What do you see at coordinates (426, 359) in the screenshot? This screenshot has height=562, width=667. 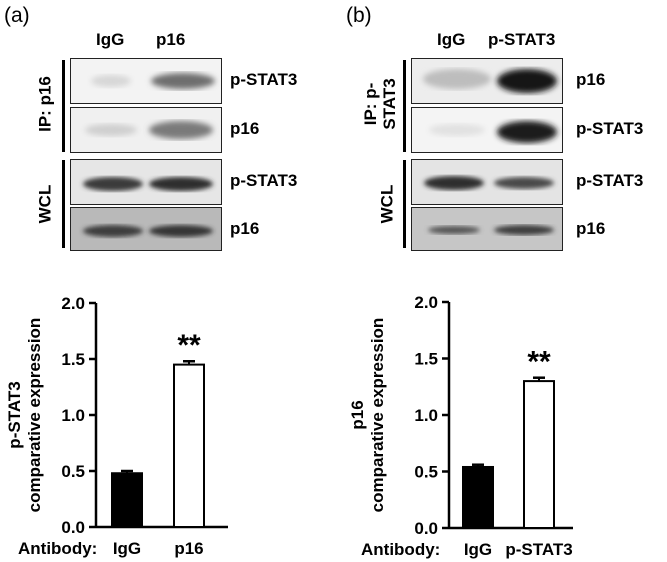 I see `chart-b-ytick-label-3: 1.5` at bounding box center [426, 359].